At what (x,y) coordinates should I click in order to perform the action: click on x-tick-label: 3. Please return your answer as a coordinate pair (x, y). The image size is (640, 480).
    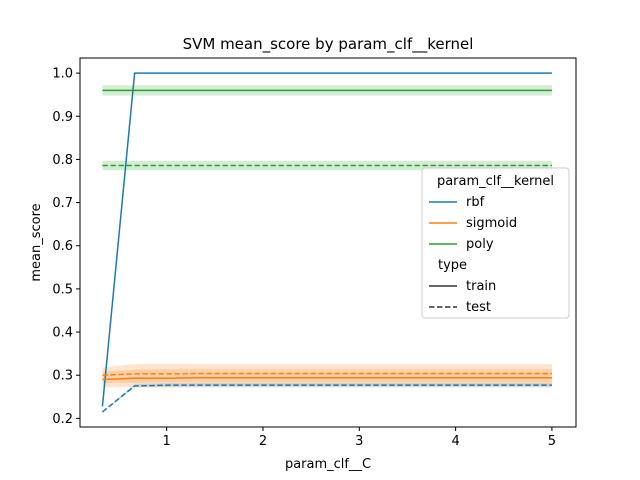
    Looking at the image, I should click on (359, 441).